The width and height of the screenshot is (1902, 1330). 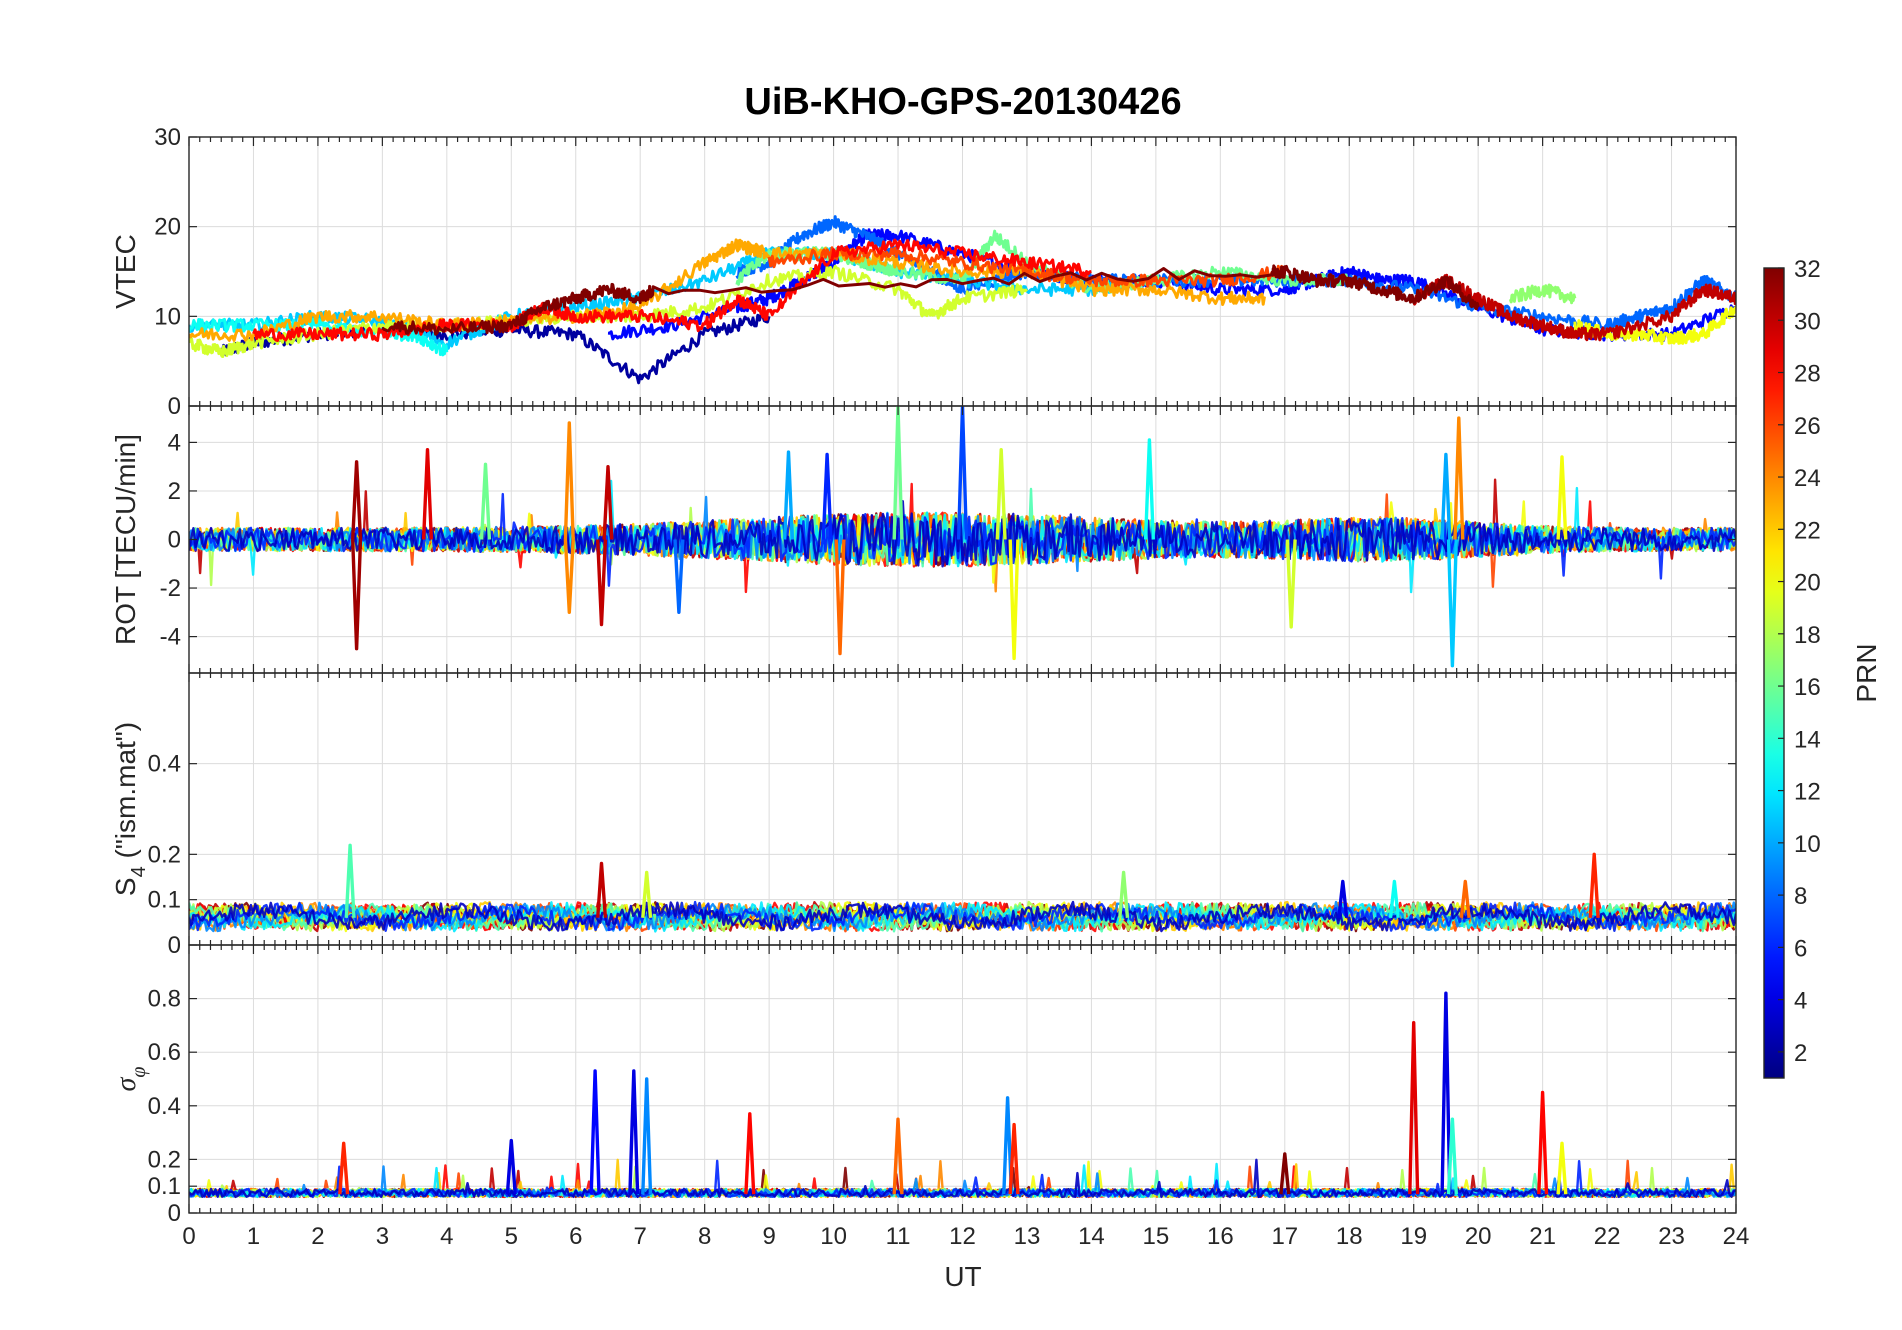 I want to click on y-tick-label-rot: 2, so click(x=174, y=491).